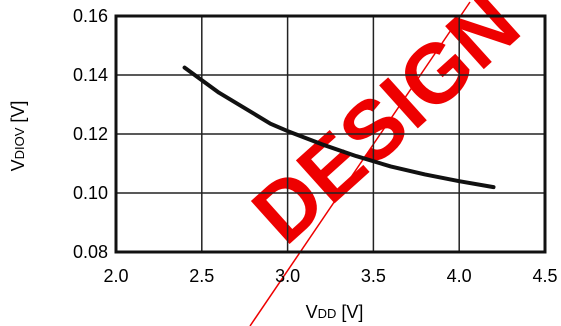 The height and width of the screenshot is (326, 561). Describe the element at coordinates (18, 165) in the screenshot. I see `y-axis-label-main: V` at that location.